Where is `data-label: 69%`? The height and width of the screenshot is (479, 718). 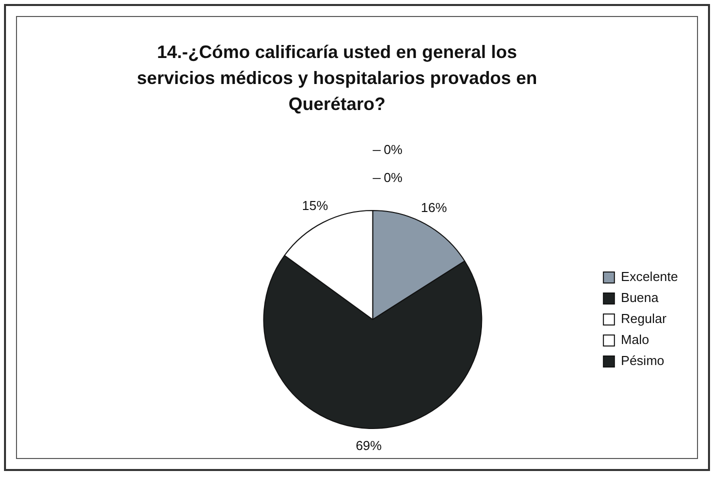 data-label: 69% is located at coordinates (369, 446).